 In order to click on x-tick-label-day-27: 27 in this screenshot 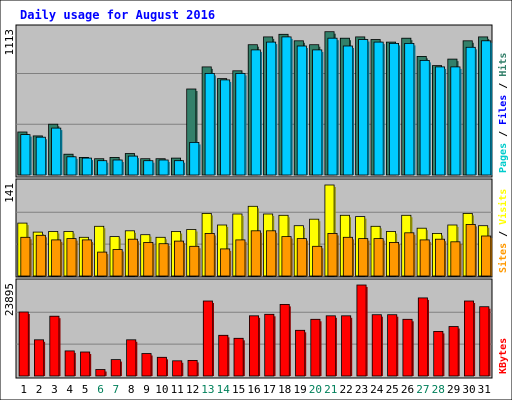, I will do `click(422, 389)`.